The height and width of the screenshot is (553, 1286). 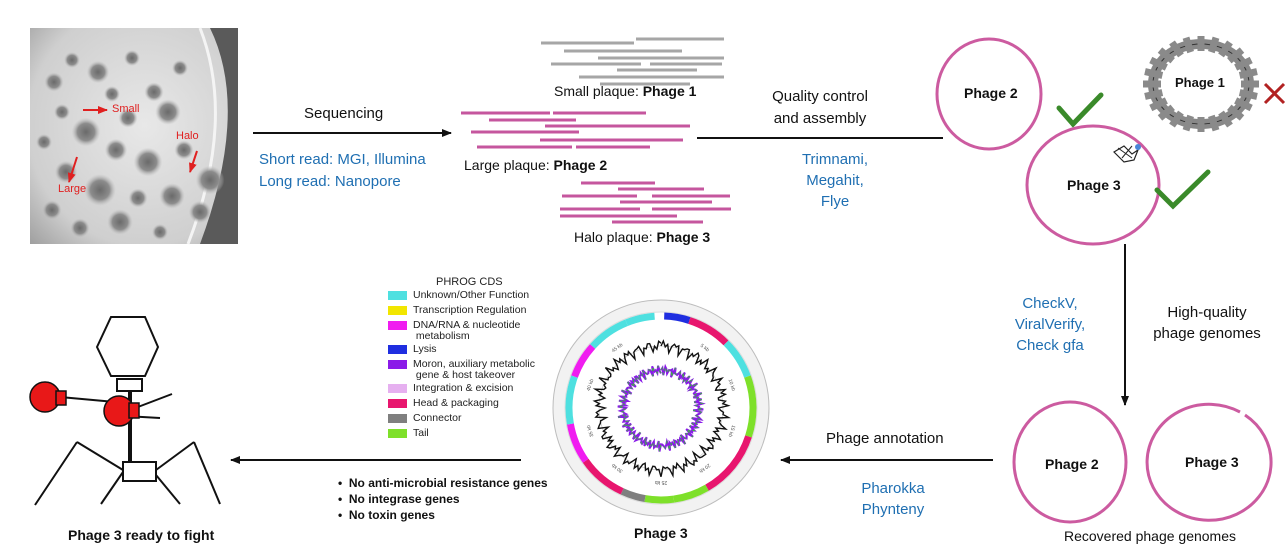 What do you see at coordinates (1050, 303) in the screenshot?
I see `qc-tool-1: CheckV,` at bounding box center [1050, 303].